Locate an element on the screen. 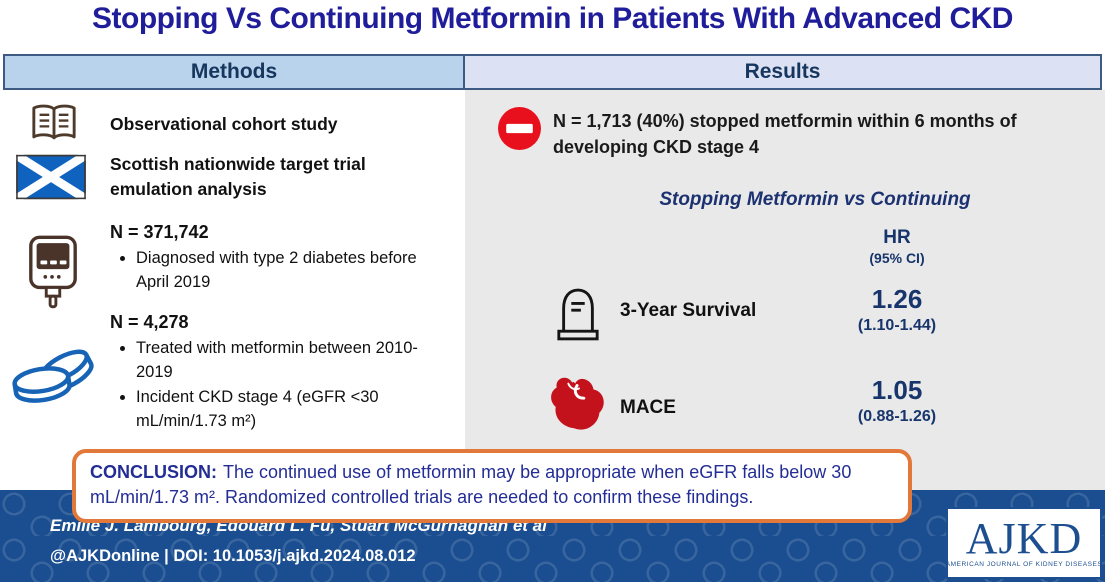  hr-value: 1.26 is located at coordinates (897, 299).